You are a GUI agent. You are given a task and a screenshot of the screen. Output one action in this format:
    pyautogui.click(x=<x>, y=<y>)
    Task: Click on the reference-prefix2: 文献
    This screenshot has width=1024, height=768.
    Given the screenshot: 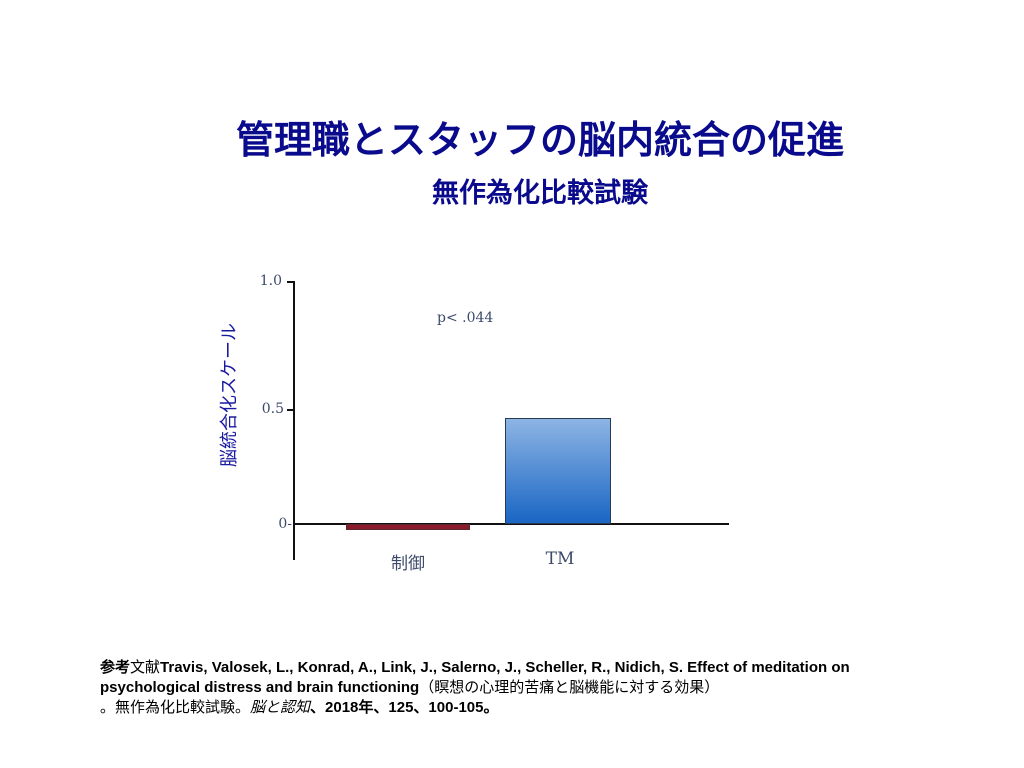 What is the action you would take?
    pyautogui.click(x=145, y=667)
    